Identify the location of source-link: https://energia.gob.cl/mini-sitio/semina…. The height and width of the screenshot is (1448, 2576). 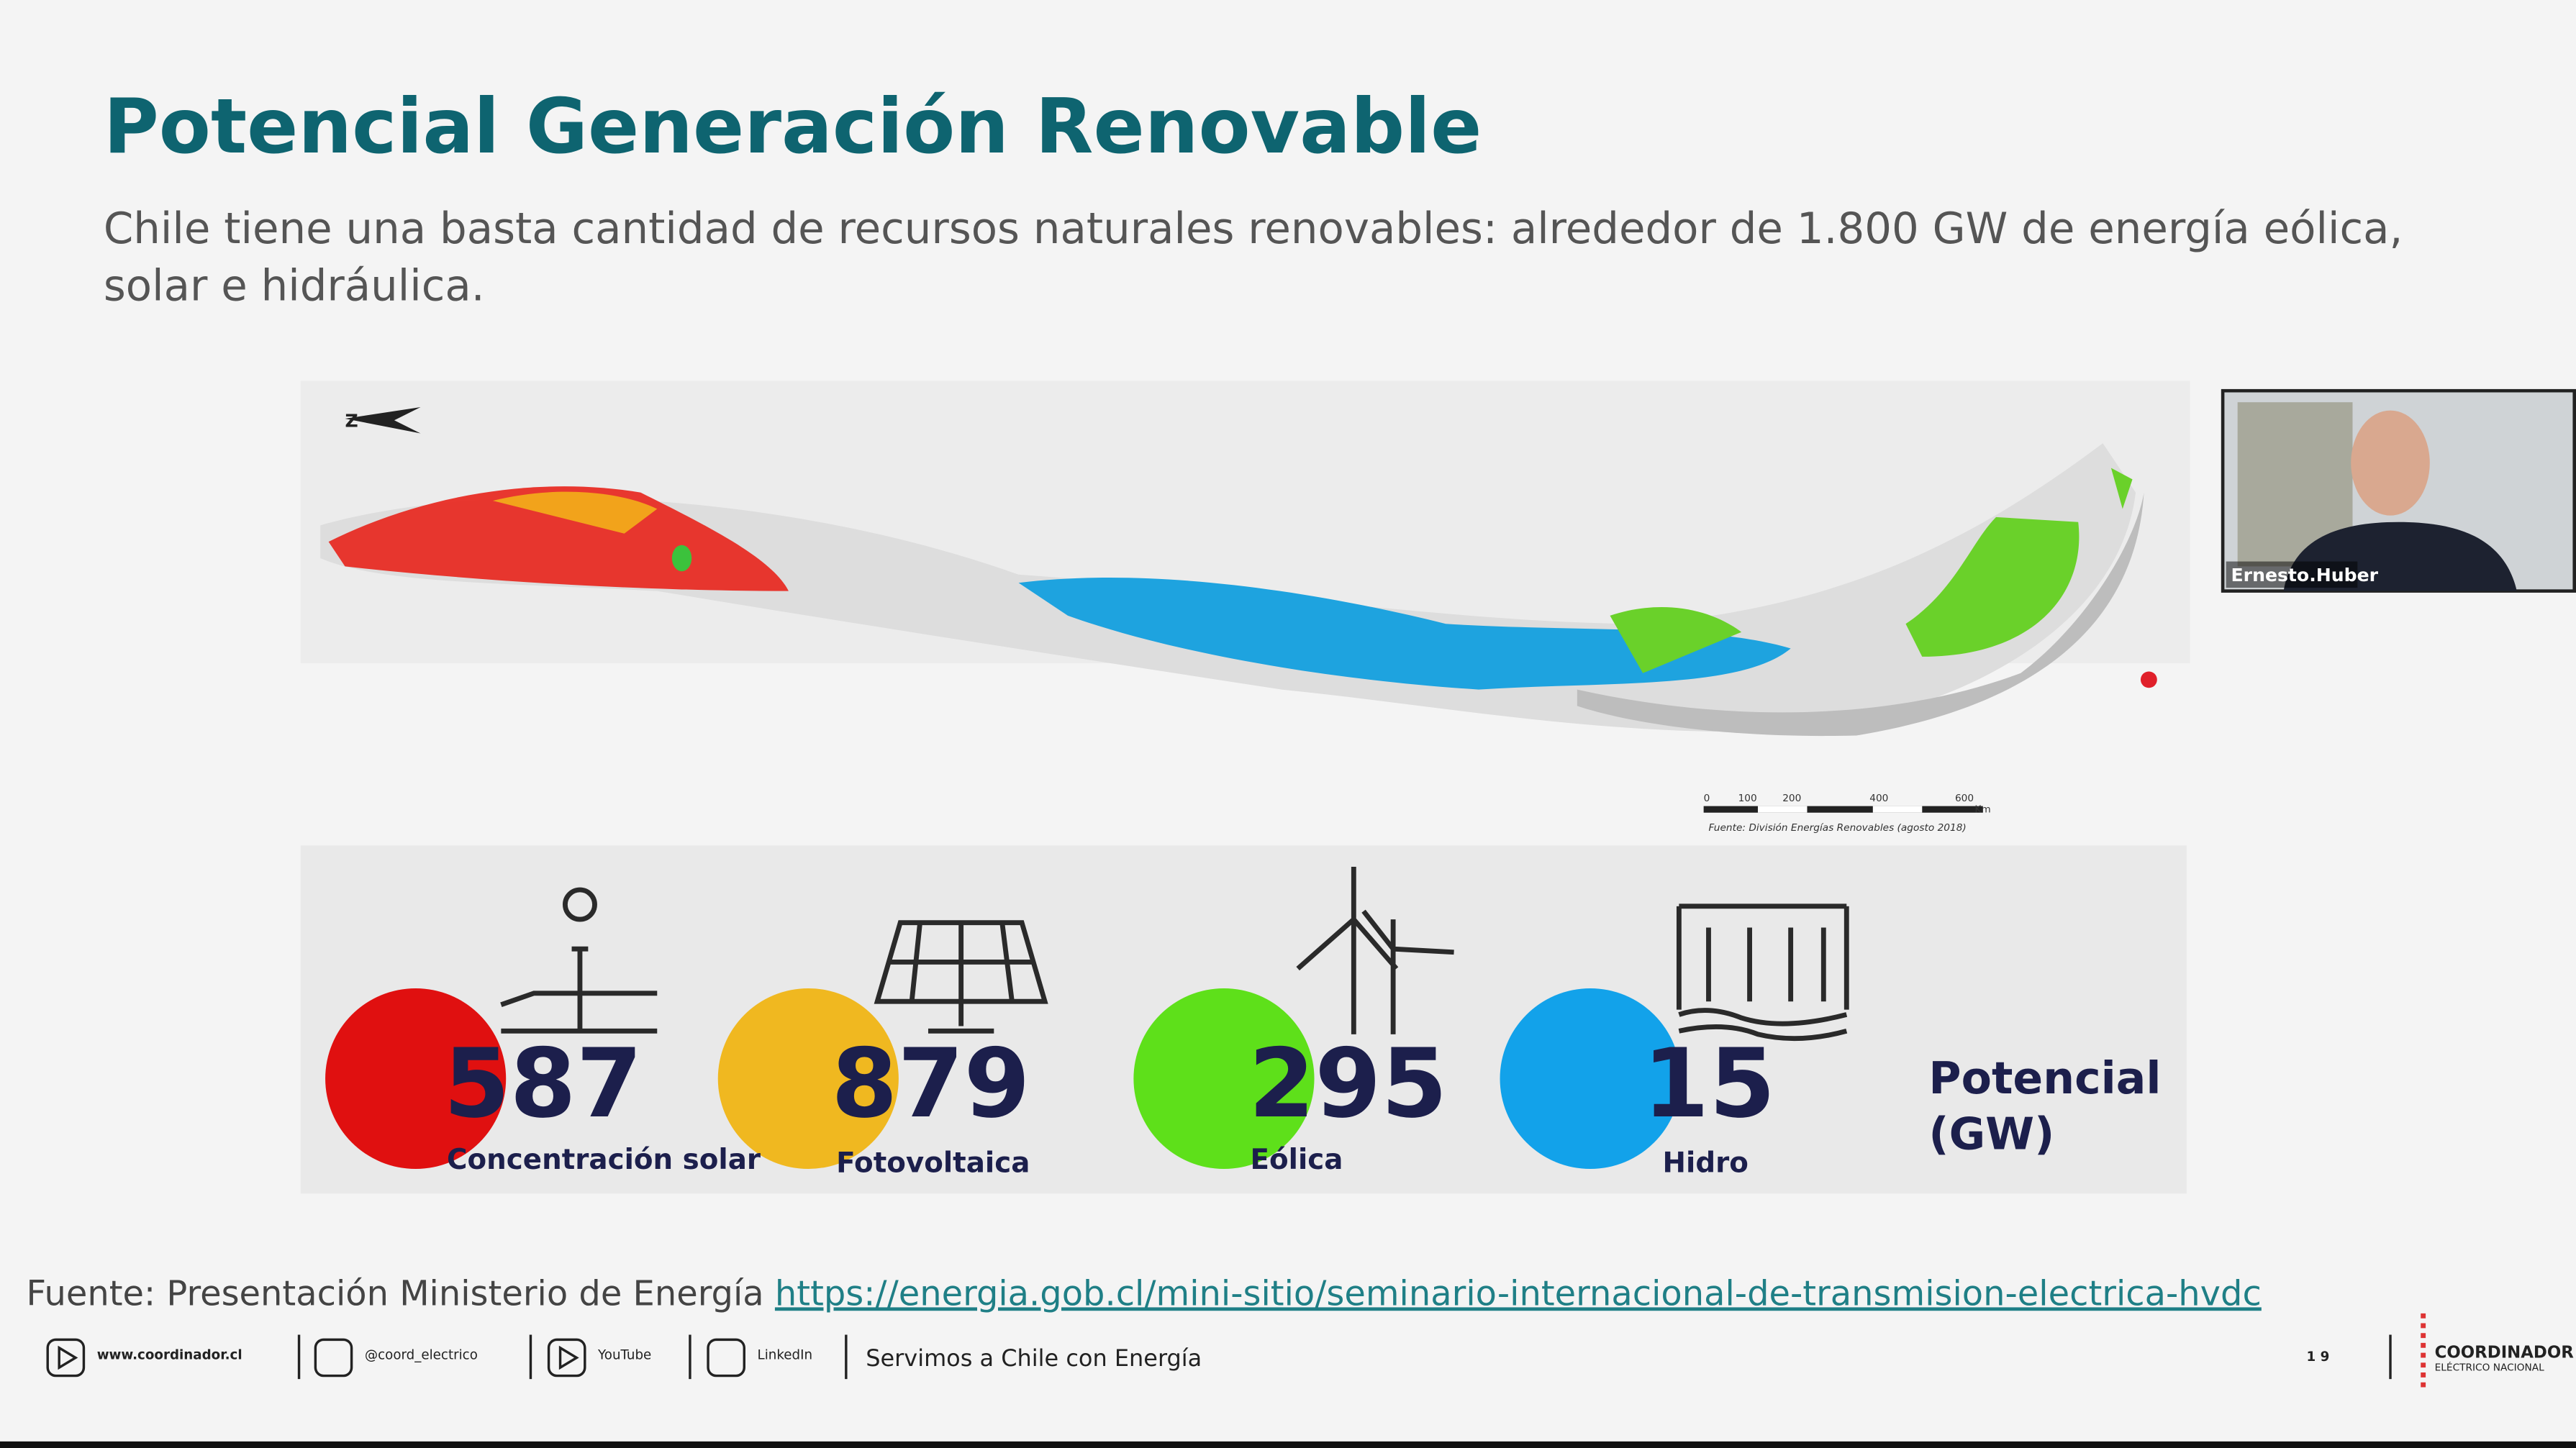
(1518, 1293).